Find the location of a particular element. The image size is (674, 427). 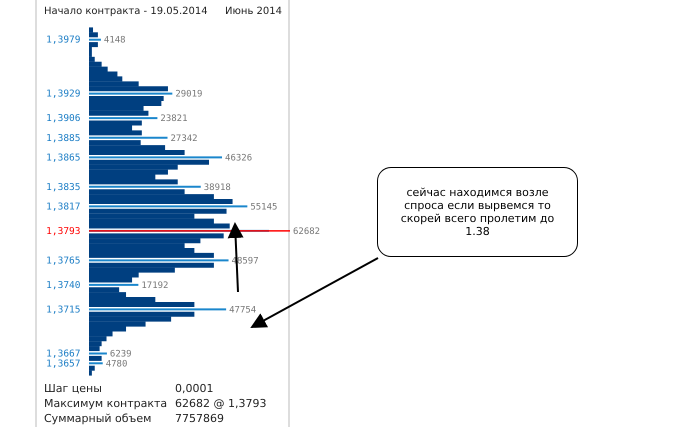

data-label: 46326 is located at coordinates (238, 158).